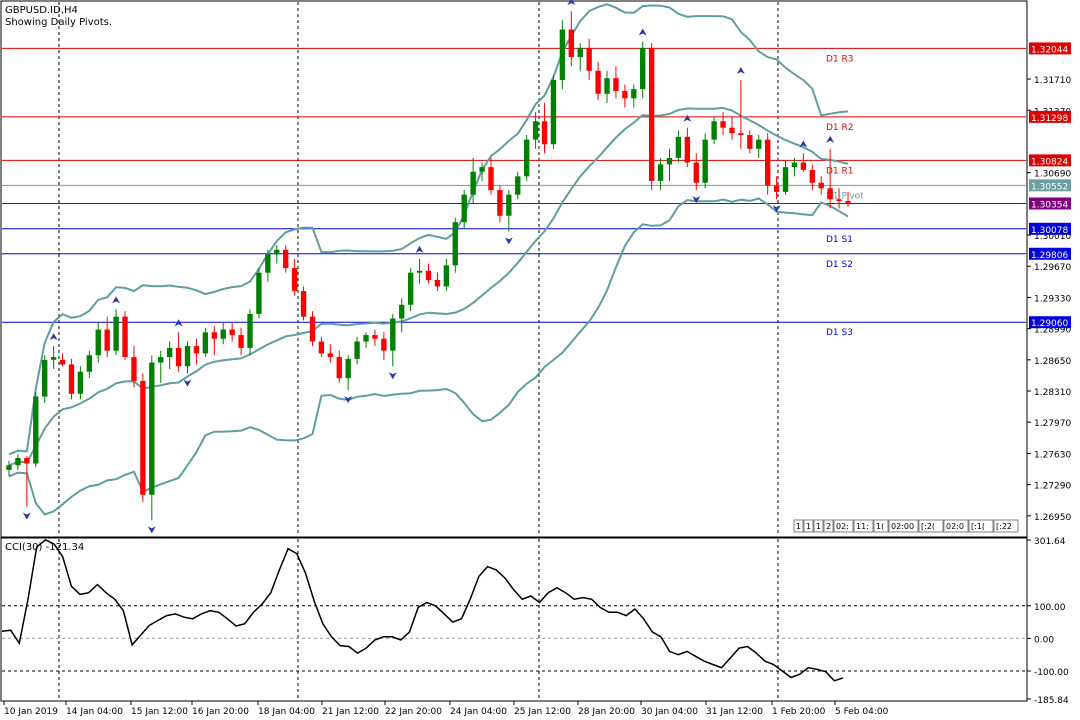 This screenshot has height=720, width=1080. I want to click on timeline-box-label: 02:, so click(842, 526).